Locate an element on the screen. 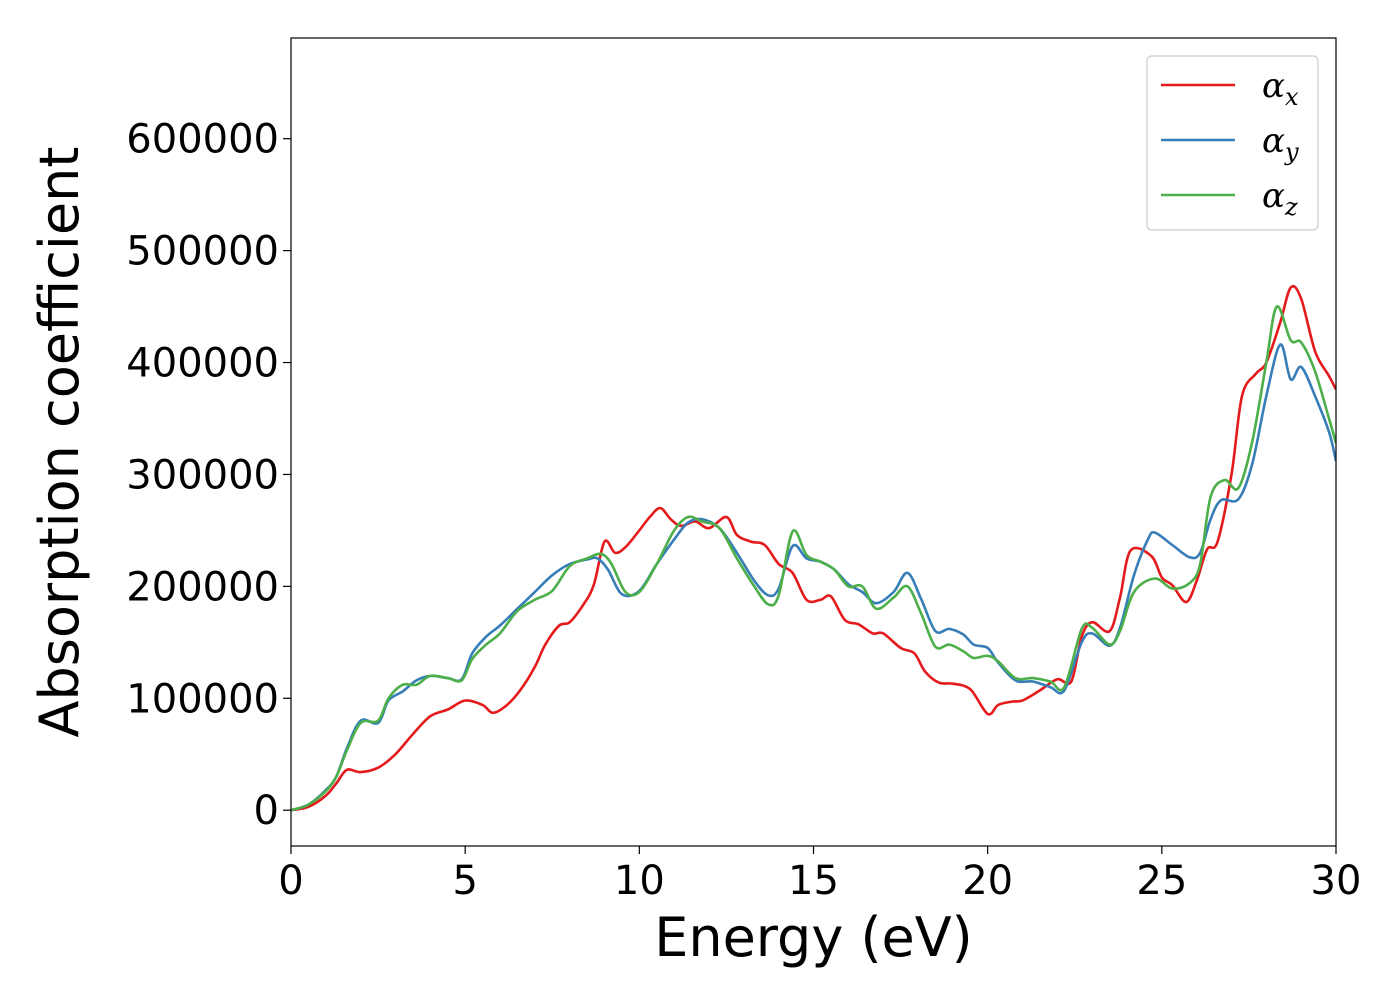 The height and width of the screenshot is (1000, 1400). x-tick-label: 10 is located at coordinates (639, 881).